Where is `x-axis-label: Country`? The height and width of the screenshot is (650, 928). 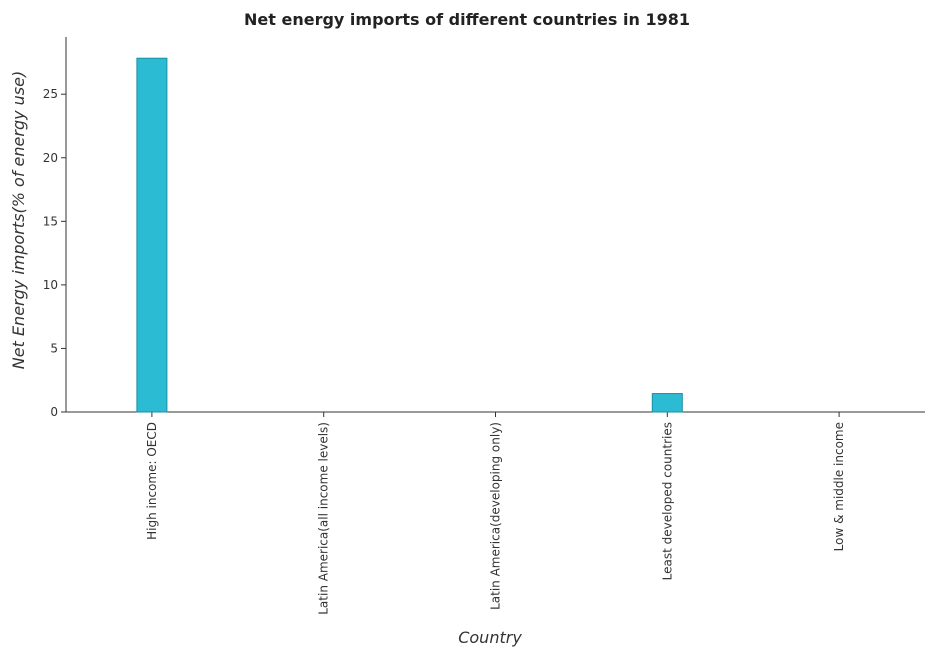
x-axis-label: Country is located at coordinates (490, 637).